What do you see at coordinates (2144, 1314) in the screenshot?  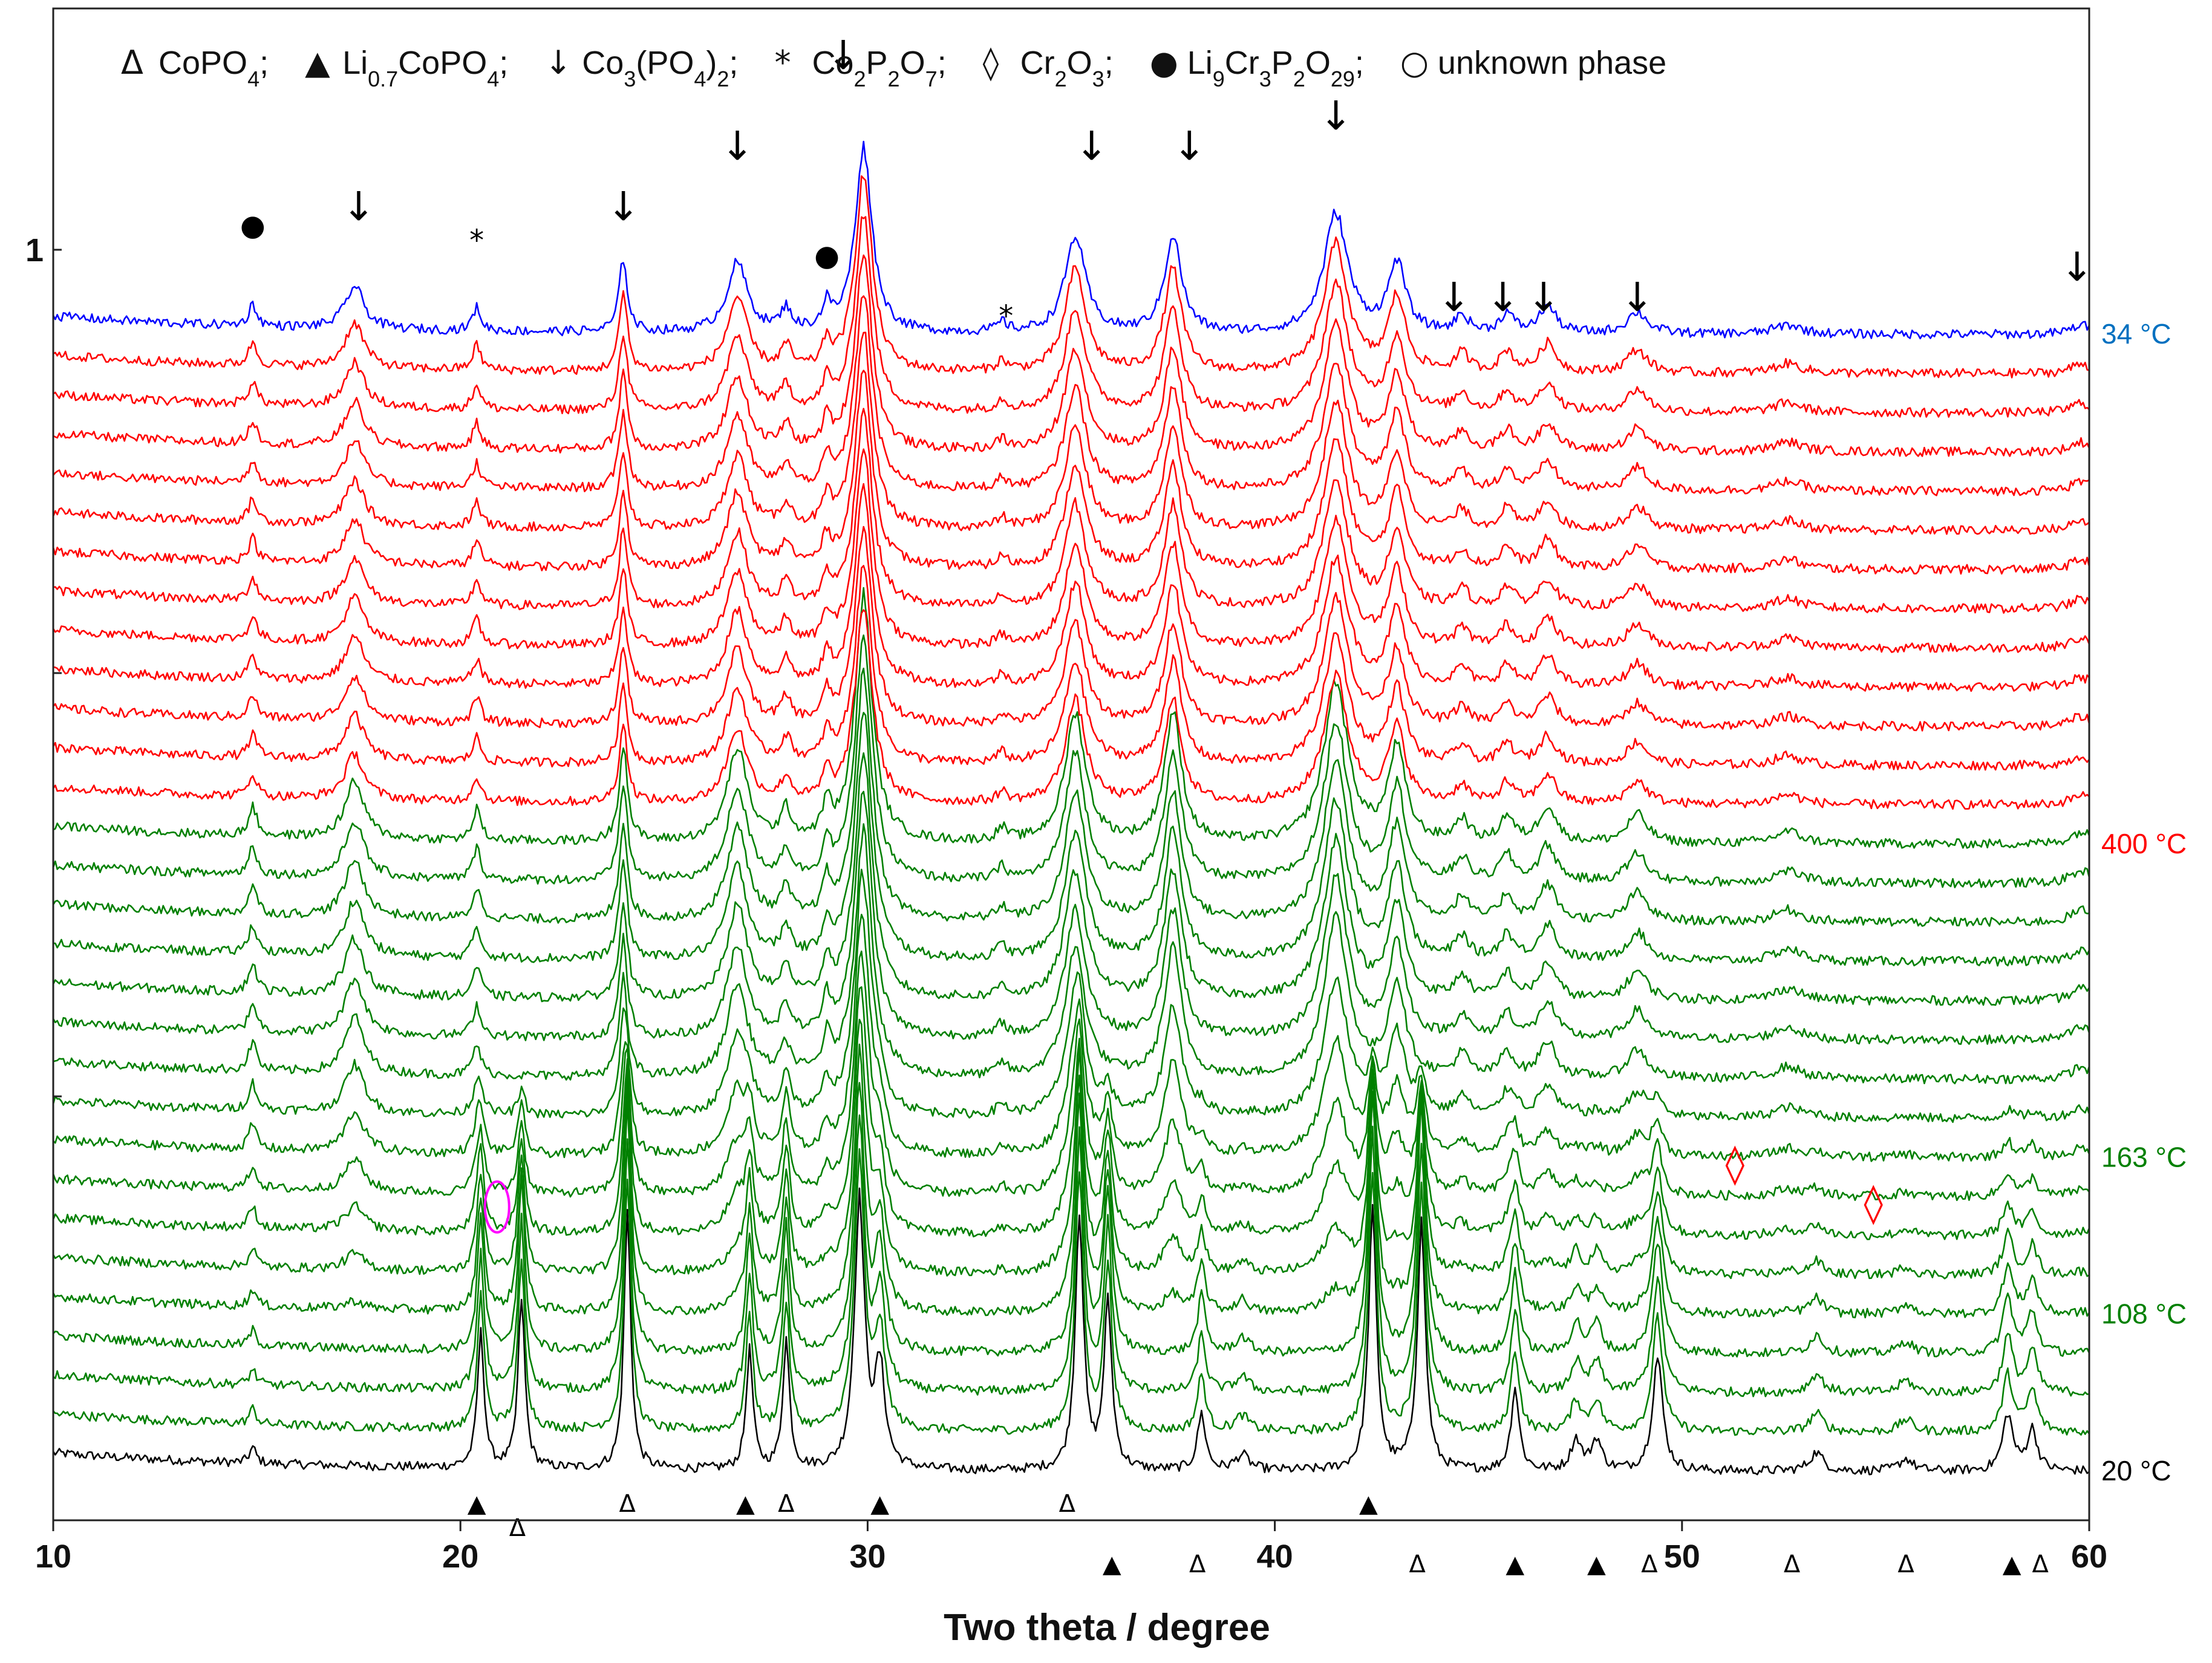 I see `temperature-label: 108 °C` at bounding box center [2144, 1314].